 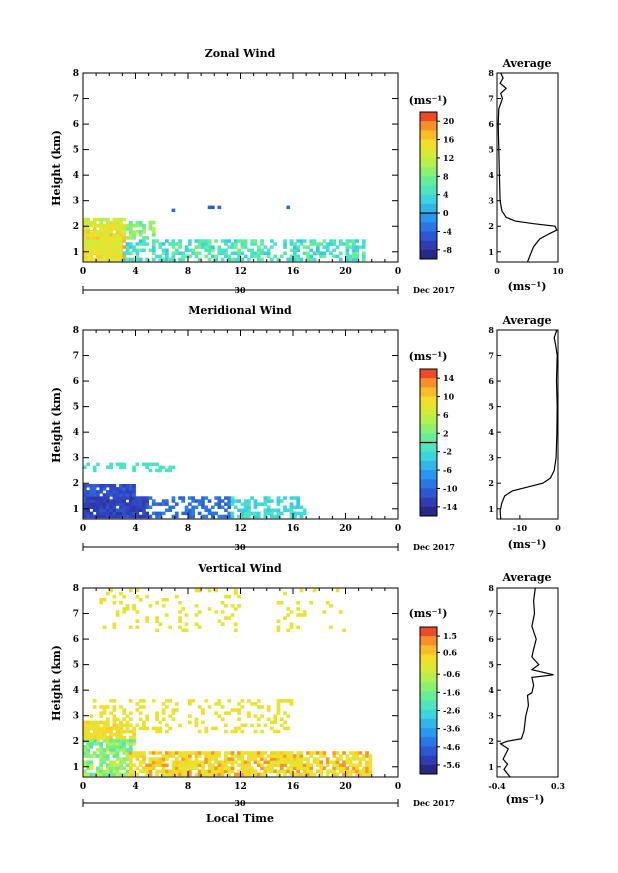 What do you see at coordinates (520, 528) in the screenshot?
I see `average-x-tick-label: -10` at bounding box center [520, 528].